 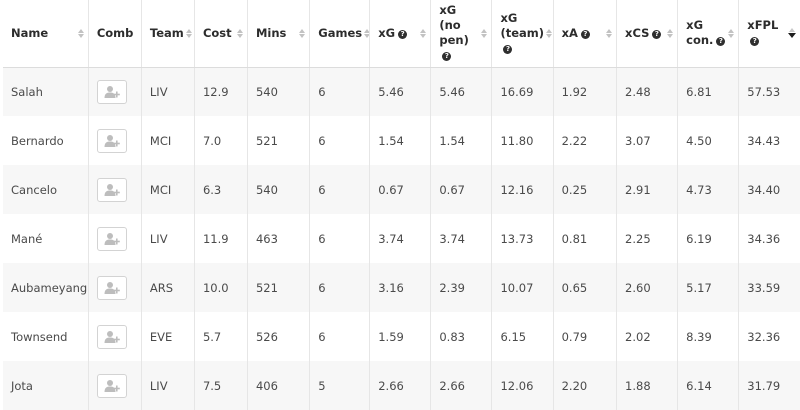 I want to click on cell-xg-team: 6.15, so click(x=522, y=336).